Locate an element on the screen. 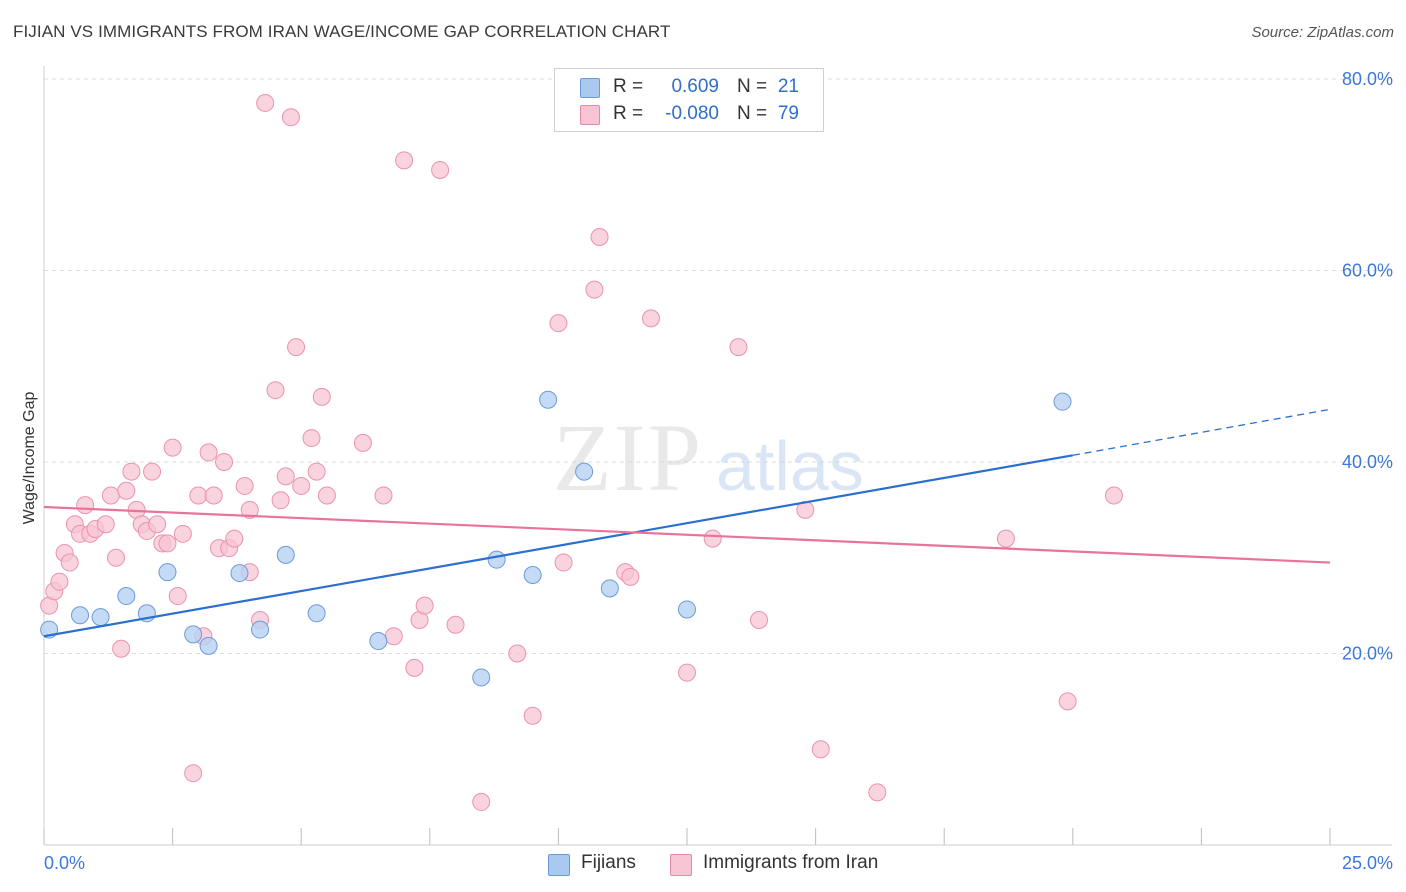 The width and height of the screenshot is (1406, 892). trend-line-fijians-extension is located at coordinates (1201, 432).